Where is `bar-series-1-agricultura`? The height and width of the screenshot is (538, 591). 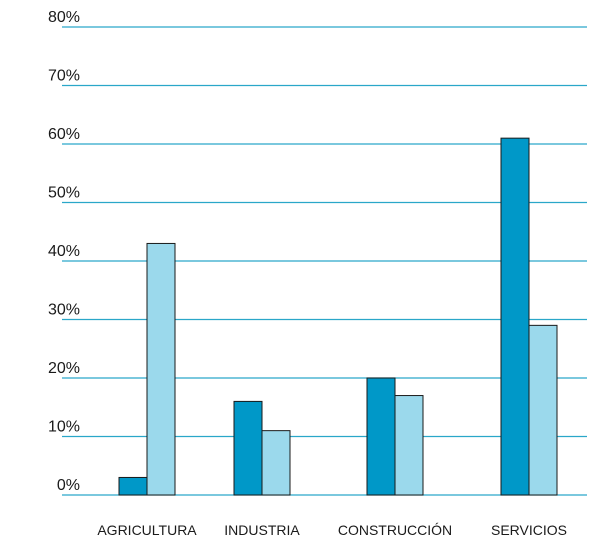
bar-series-1-agricultura is located at coordinates (133, 486).